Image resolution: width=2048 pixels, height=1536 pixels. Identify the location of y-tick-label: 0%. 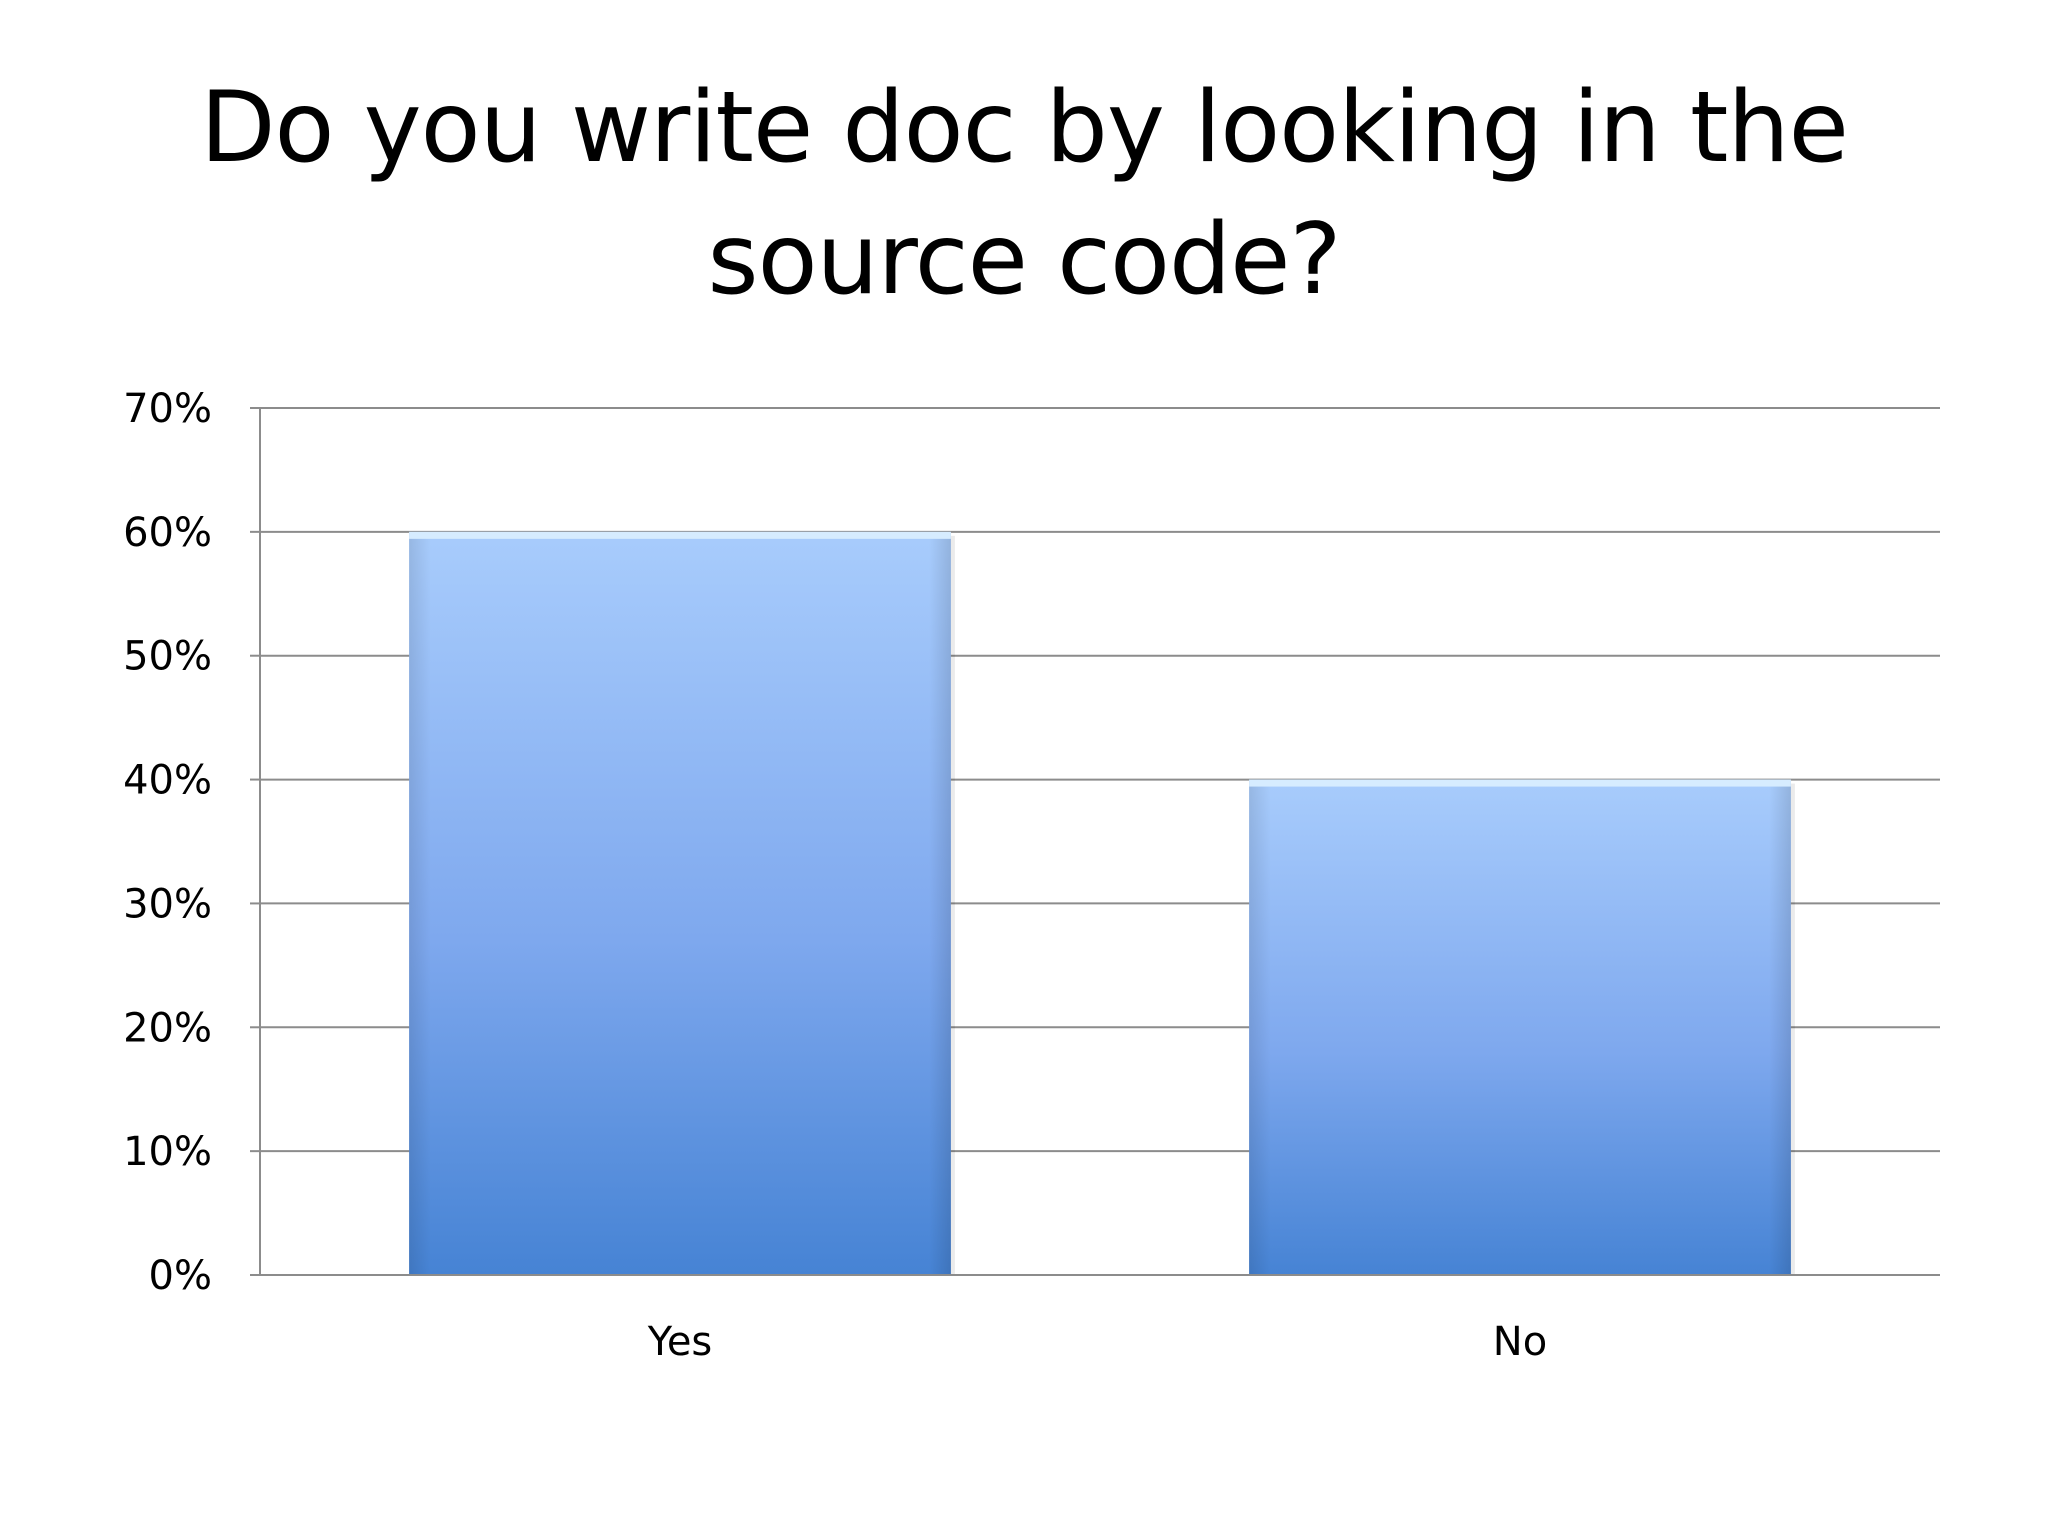
(180, 1276).